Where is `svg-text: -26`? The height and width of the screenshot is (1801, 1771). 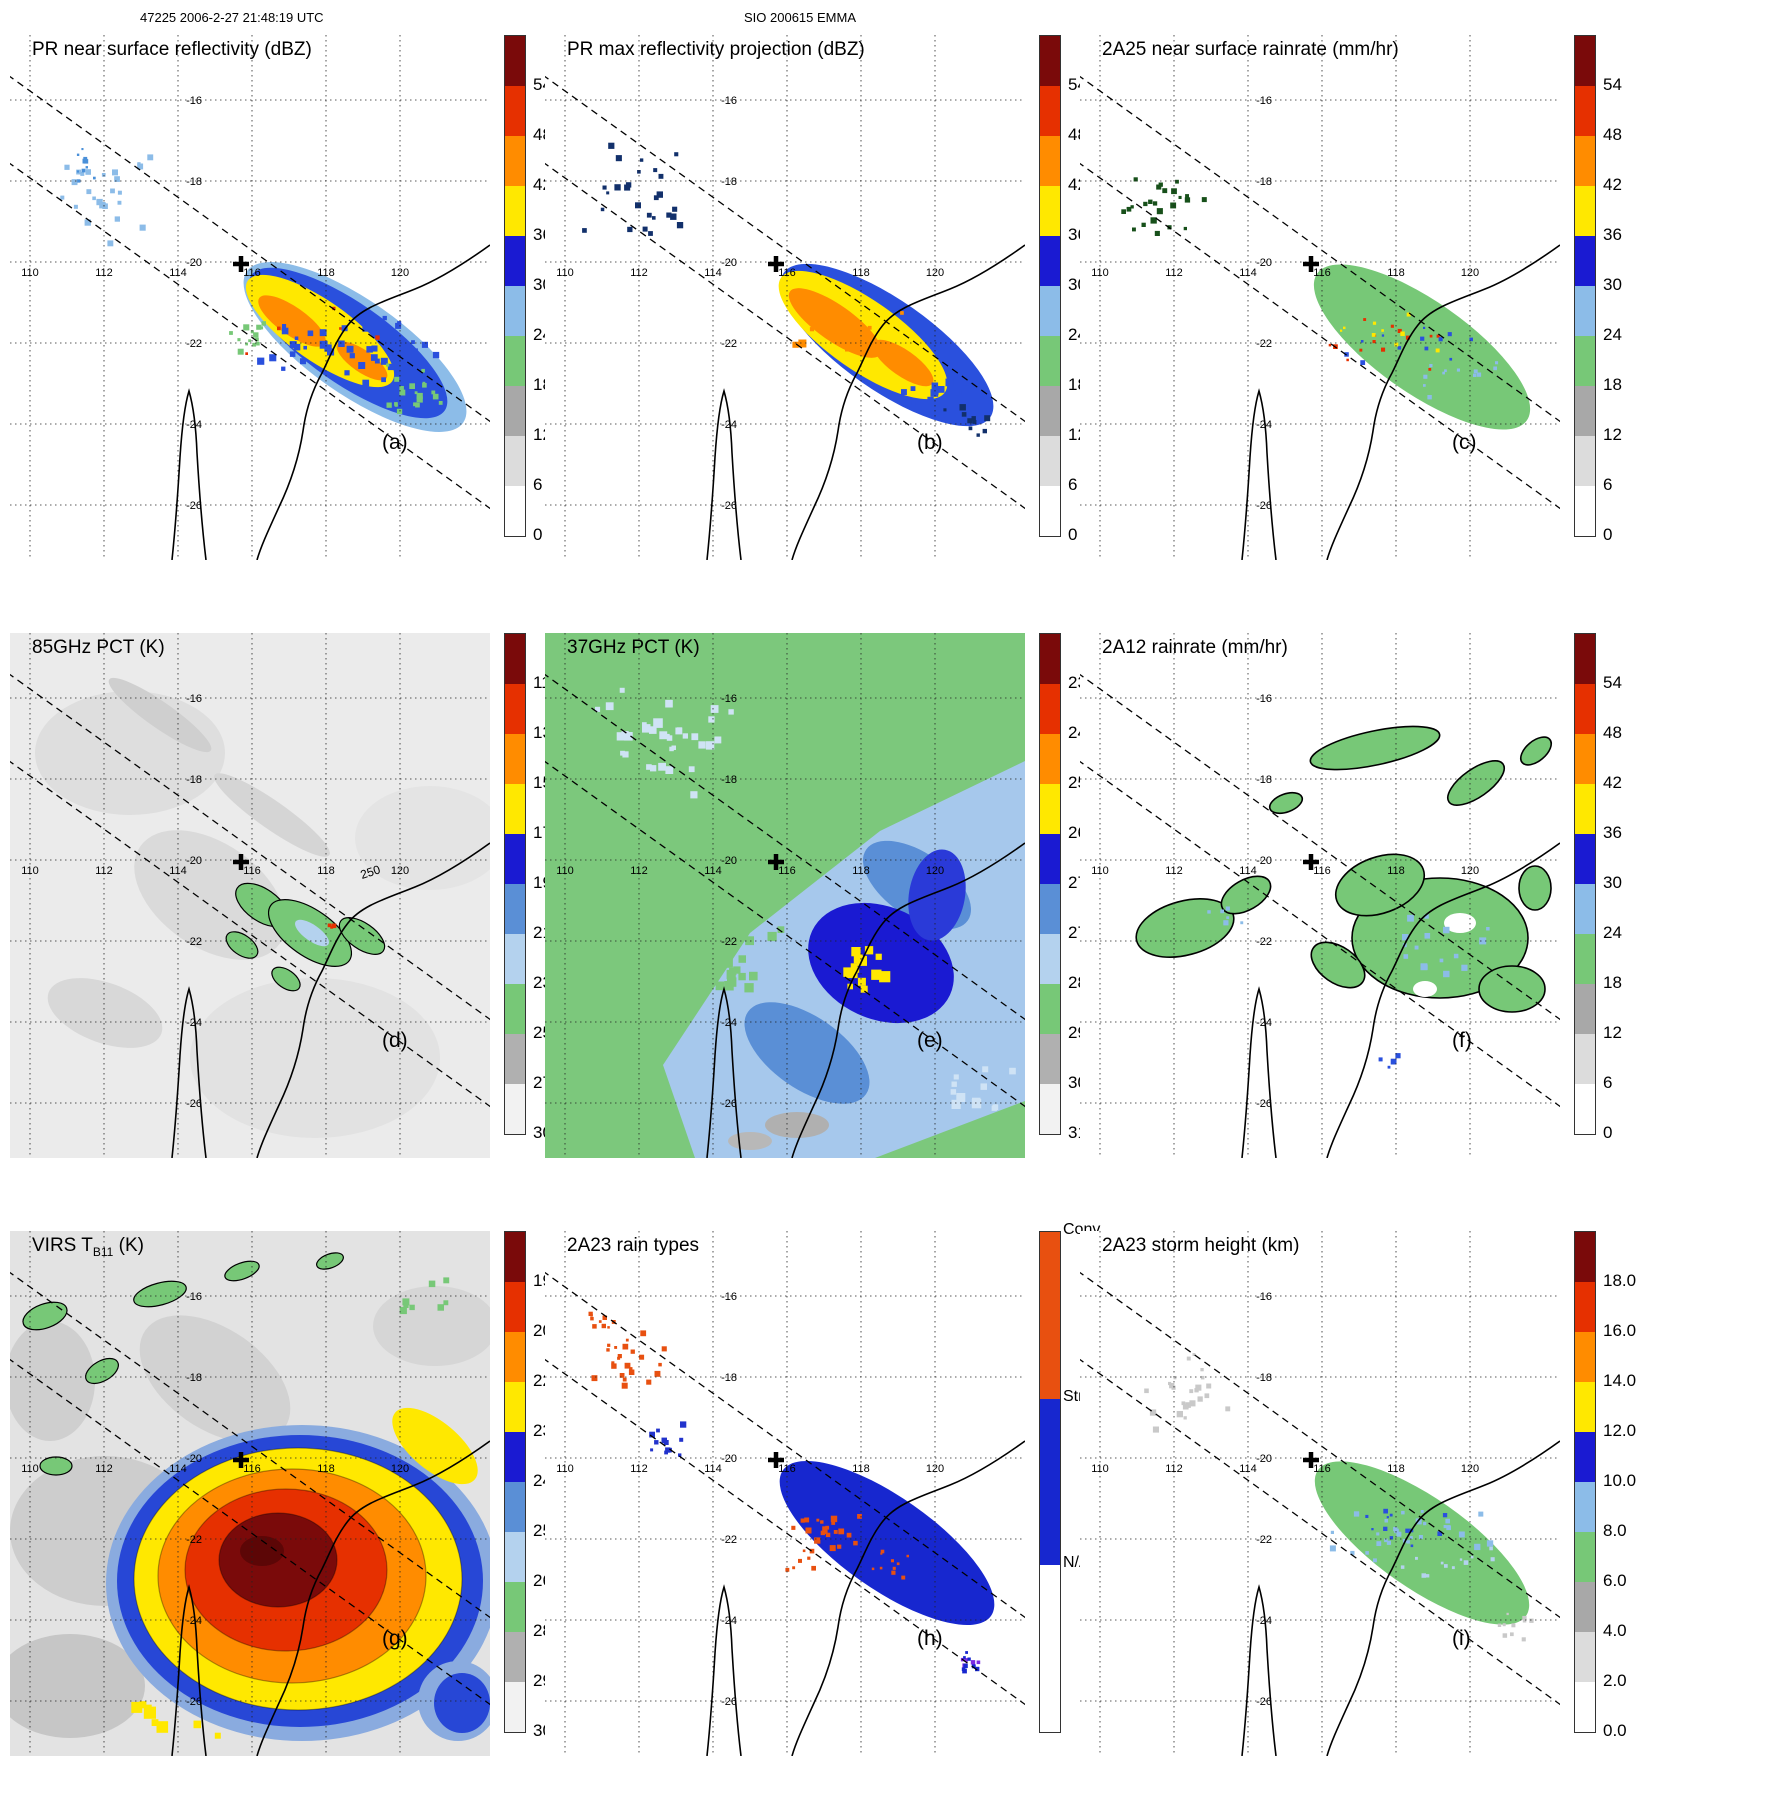 svg-text: -26 is located at coordinates (1264, 1702).